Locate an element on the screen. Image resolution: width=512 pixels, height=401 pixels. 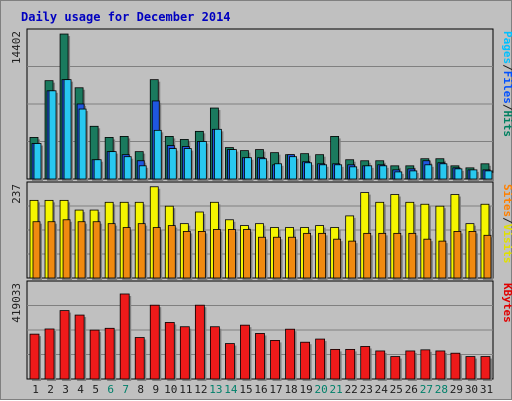
legend-entry: Pages is located at coordinates (506, 47).